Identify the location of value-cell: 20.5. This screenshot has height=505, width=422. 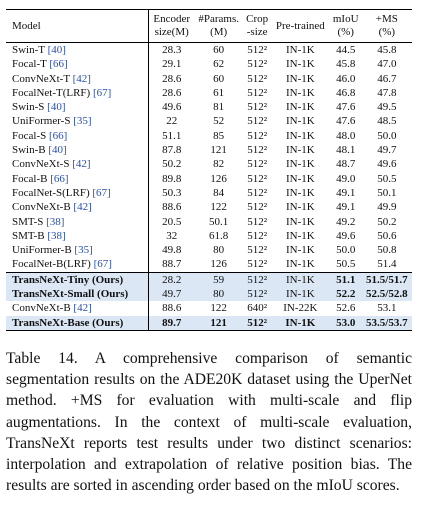
(172, 221).